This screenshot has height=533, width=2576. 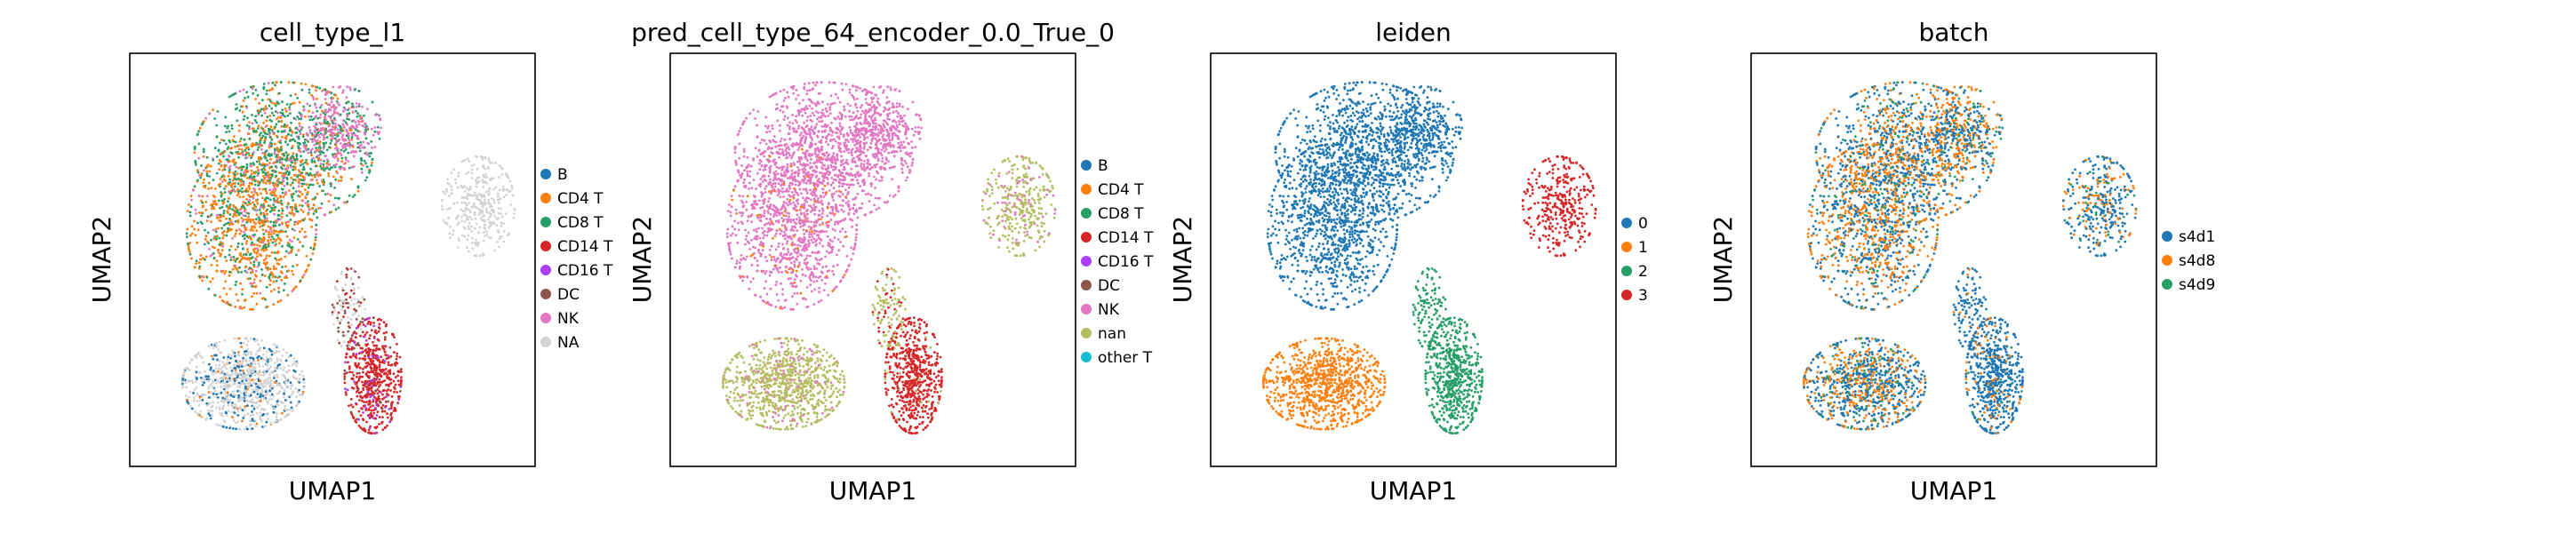 I want to click on legend-marker, so click(x=545, y=294).